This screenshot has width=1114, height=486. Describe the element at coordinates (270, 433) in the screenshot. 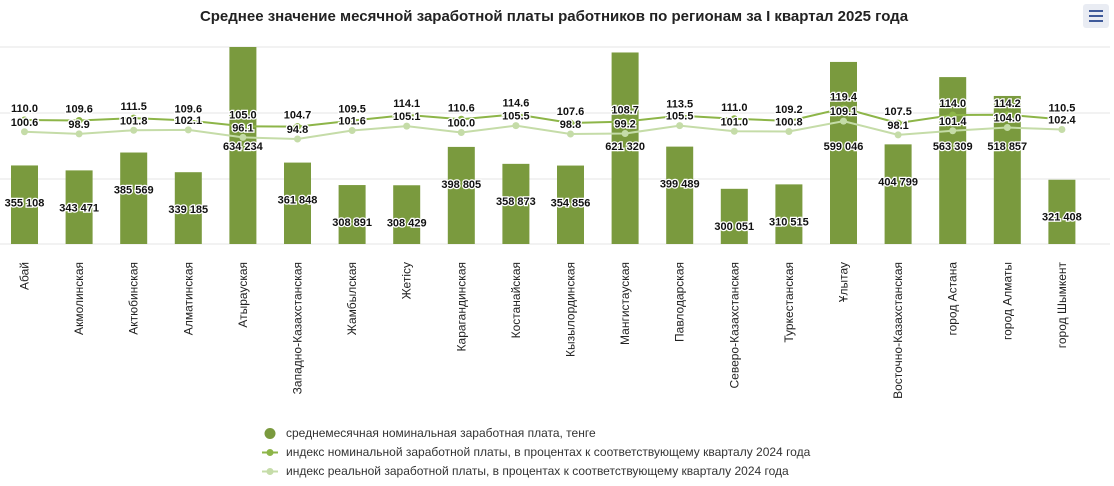

I see `legend-bar-marker-icon` at that location.